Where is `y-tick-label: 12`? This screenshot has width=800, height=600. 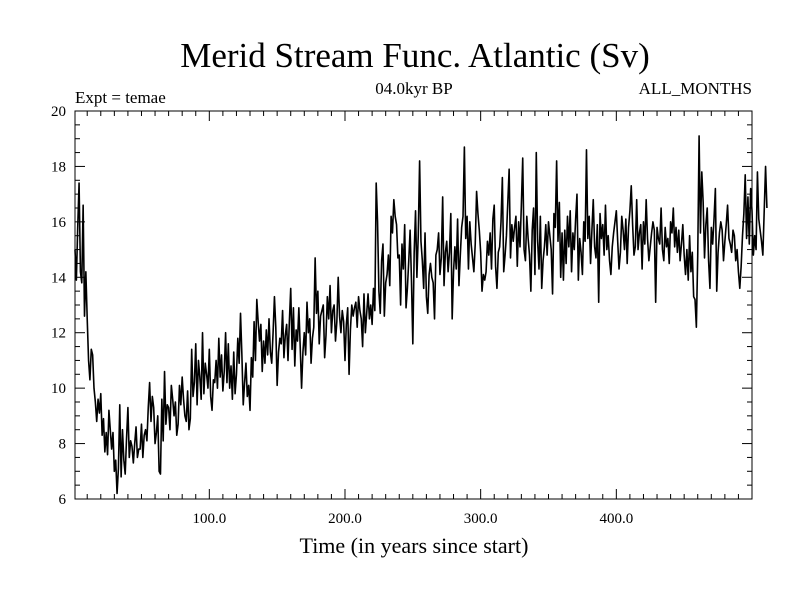
y-tick-label: 12 is located at coordinates (58, 334).